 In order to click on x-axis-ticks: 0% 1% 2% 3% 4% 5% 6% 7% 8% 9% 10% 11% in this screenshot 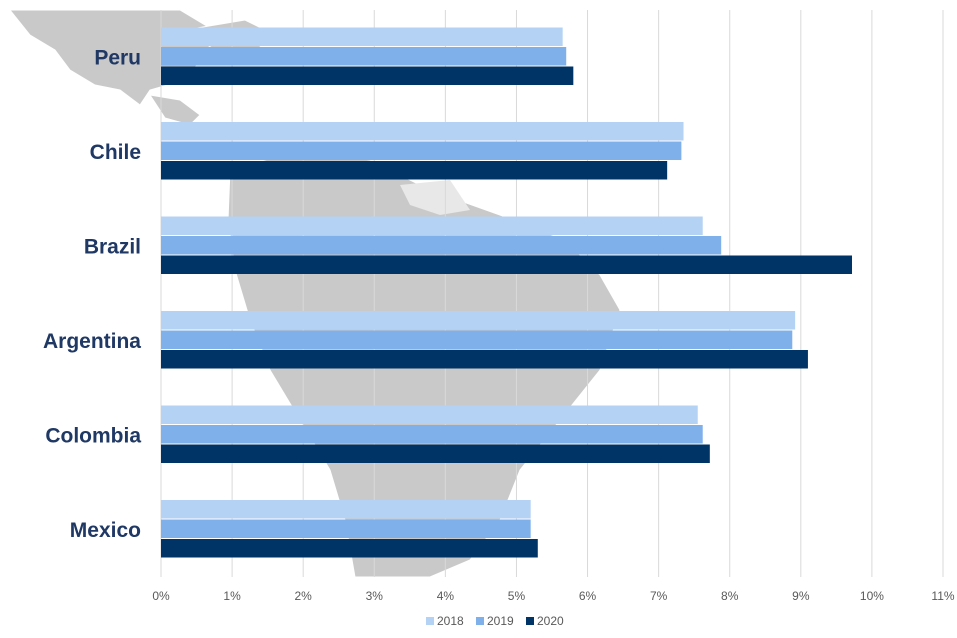, I will do `click(553, 596)`.